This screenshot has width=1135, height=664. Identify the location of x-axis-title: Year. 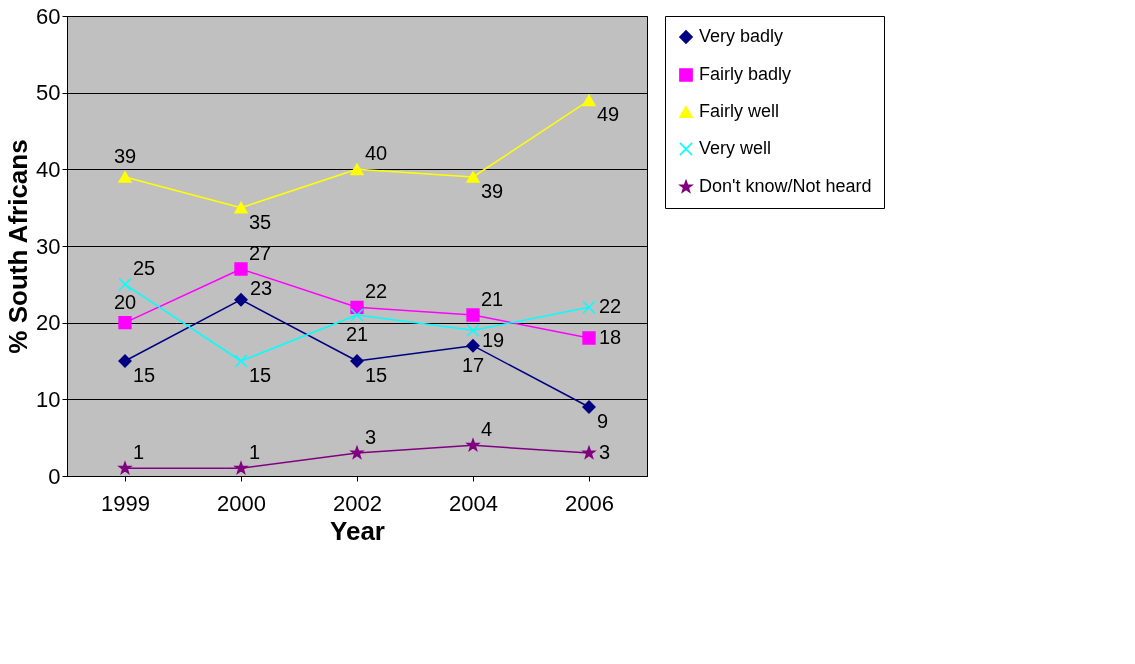
(357, 530).